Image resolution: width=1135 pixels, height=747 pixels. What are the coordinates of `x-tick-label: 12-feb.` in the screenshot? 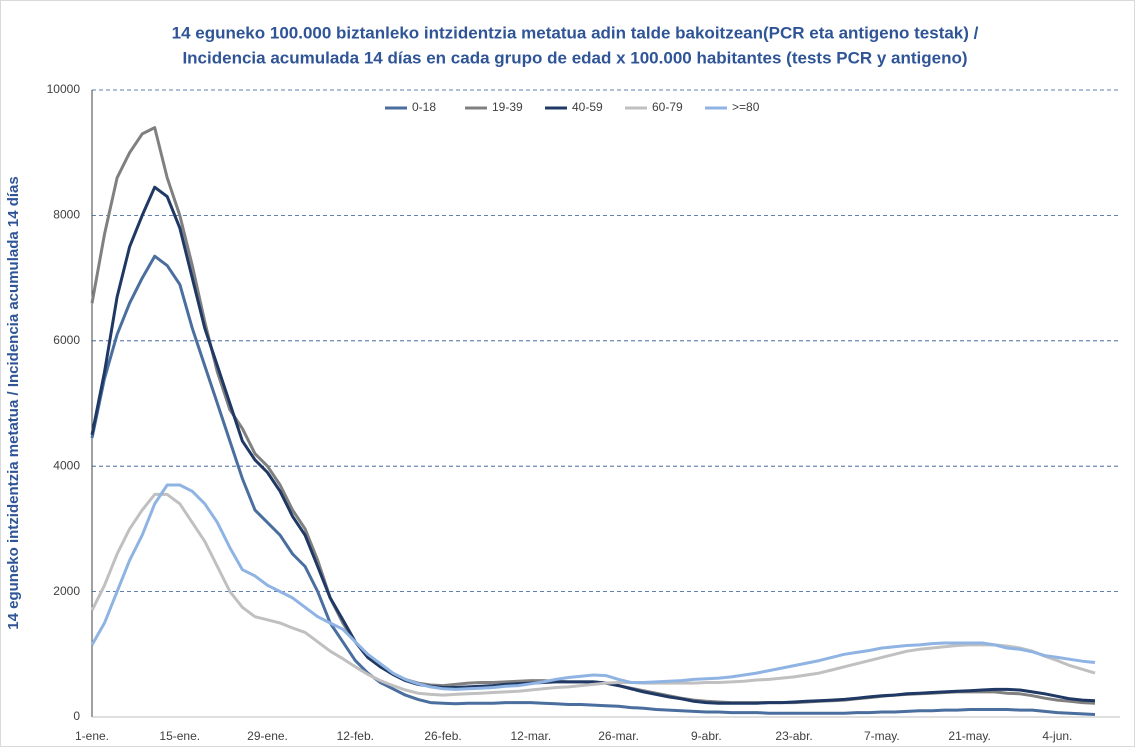 It's located at (355, 736).